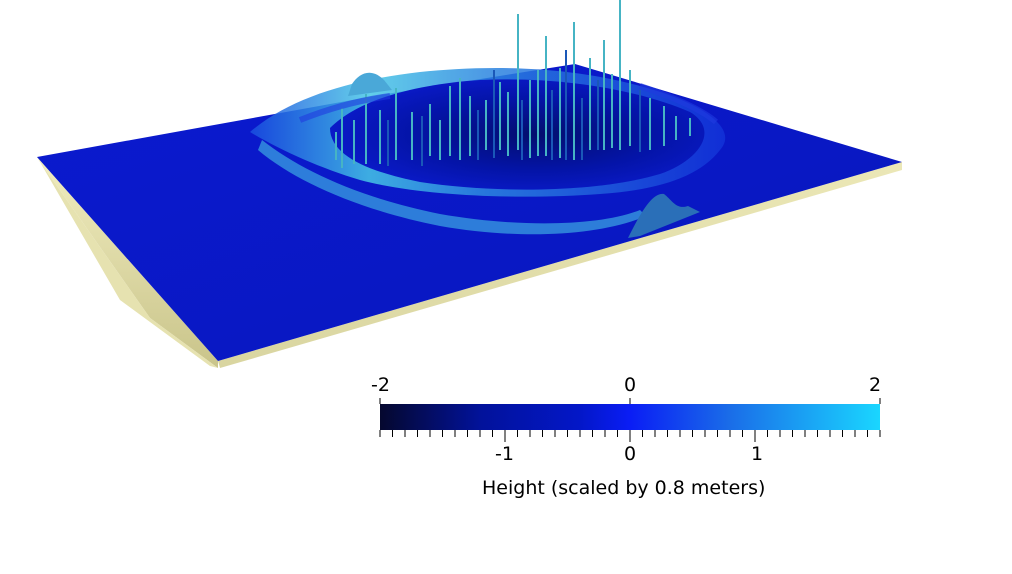  Describe the element at coordinates (630, 436) in the screenshot. I see `colorbar-minor-ticks` at that location.